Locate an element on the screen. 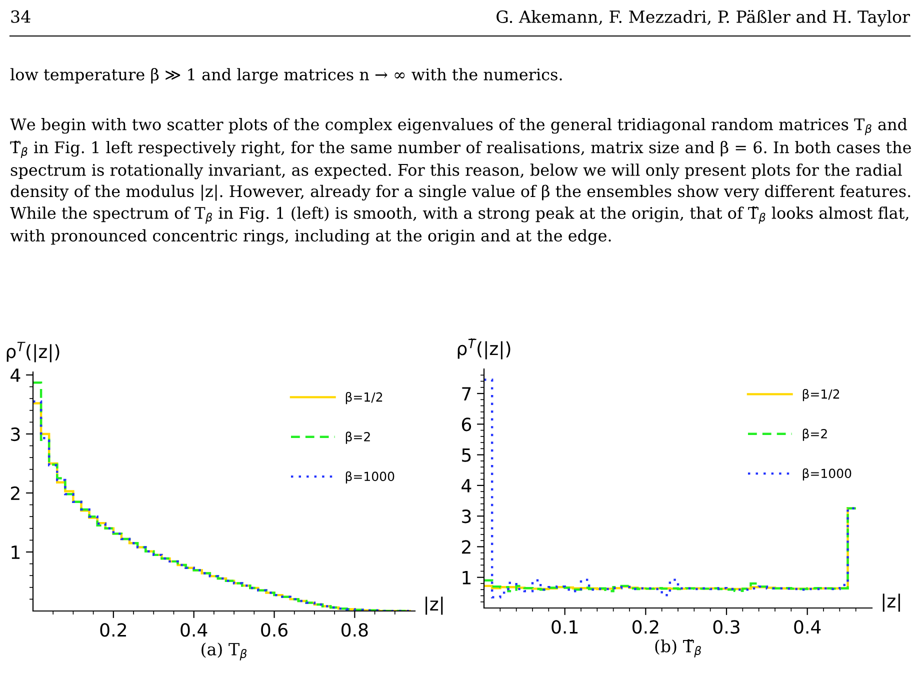 This screenshot has width=920, height=686. y-tick-label: 5 is located at coordinates (466, 455).